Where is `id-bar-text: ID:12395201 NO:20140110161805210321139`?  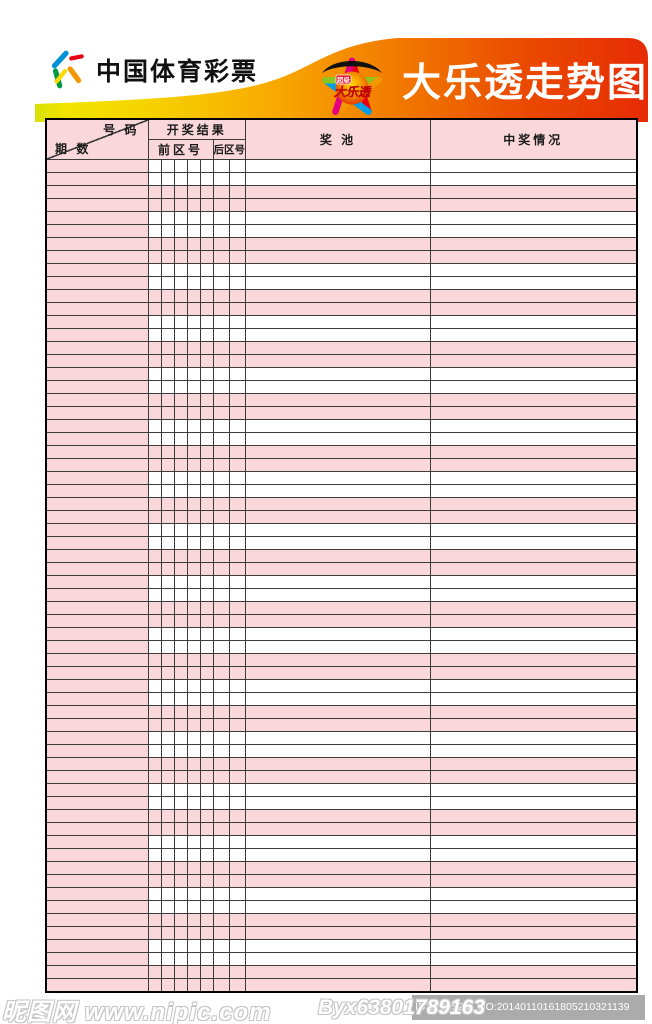 id-bar-text: ID:12395201 NO:20140110161805210321139 is located at coordinates (522, 1007).